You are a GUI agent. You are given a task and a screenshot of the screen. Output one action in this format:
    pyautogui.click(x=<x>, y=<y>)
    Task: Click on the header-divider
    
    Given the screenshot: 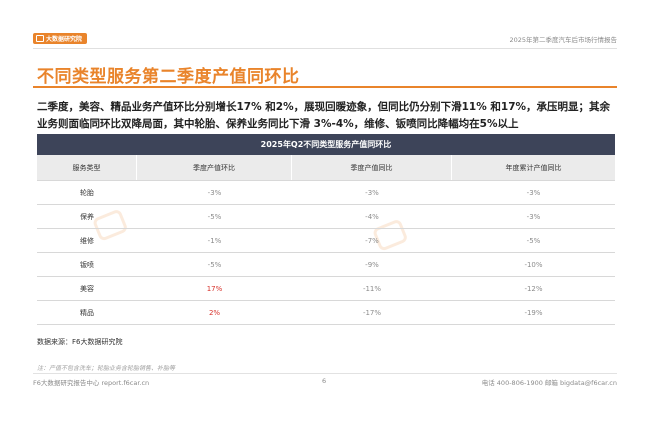 What is the action you would take?
    pyautogui.click(x=325, y=48)
    